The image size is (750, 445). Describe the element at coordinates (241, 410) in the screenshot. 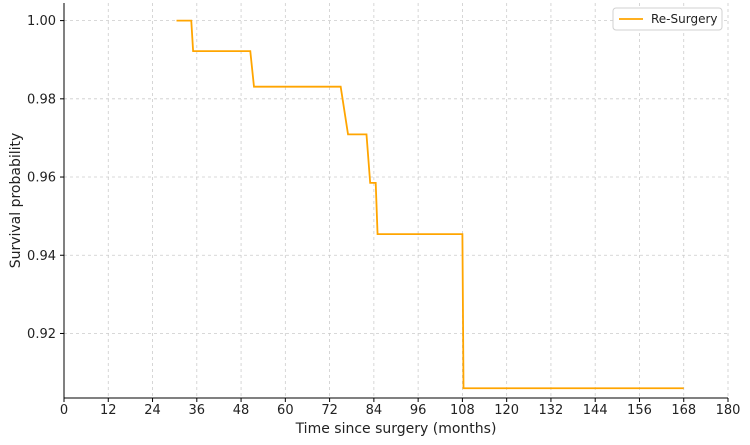

I see `x-tick-label: 48` at that location.